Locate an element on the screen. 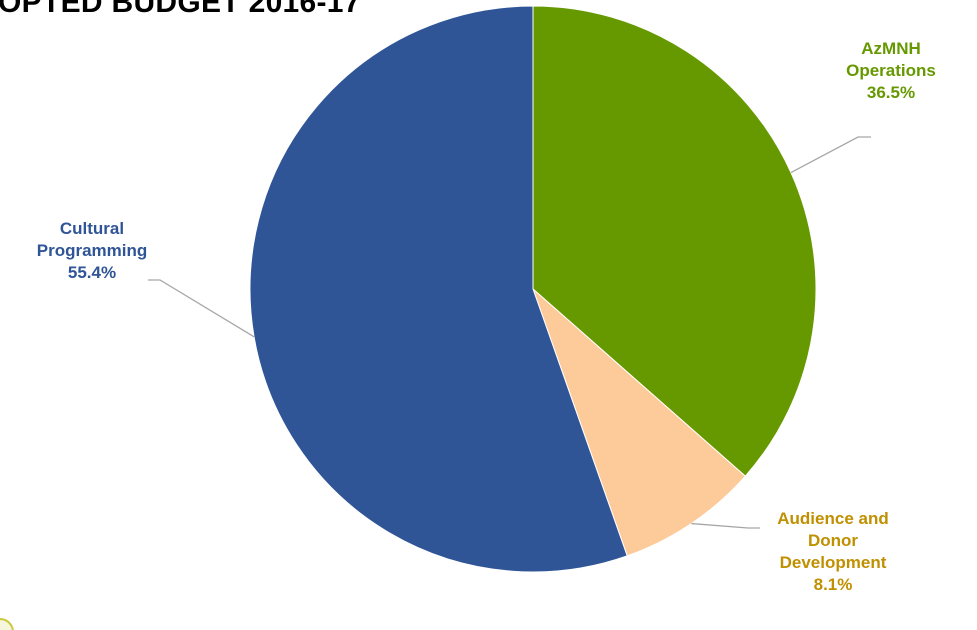  slice-percent-label: 55.4% is located at coordinates (92, 272).